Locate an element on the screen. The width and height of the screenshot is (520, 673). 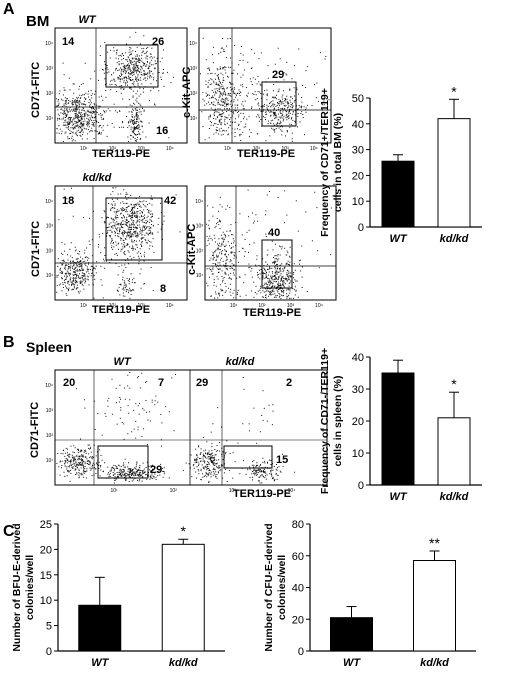
genotype-label: WT is located at coordinates (87, 20).